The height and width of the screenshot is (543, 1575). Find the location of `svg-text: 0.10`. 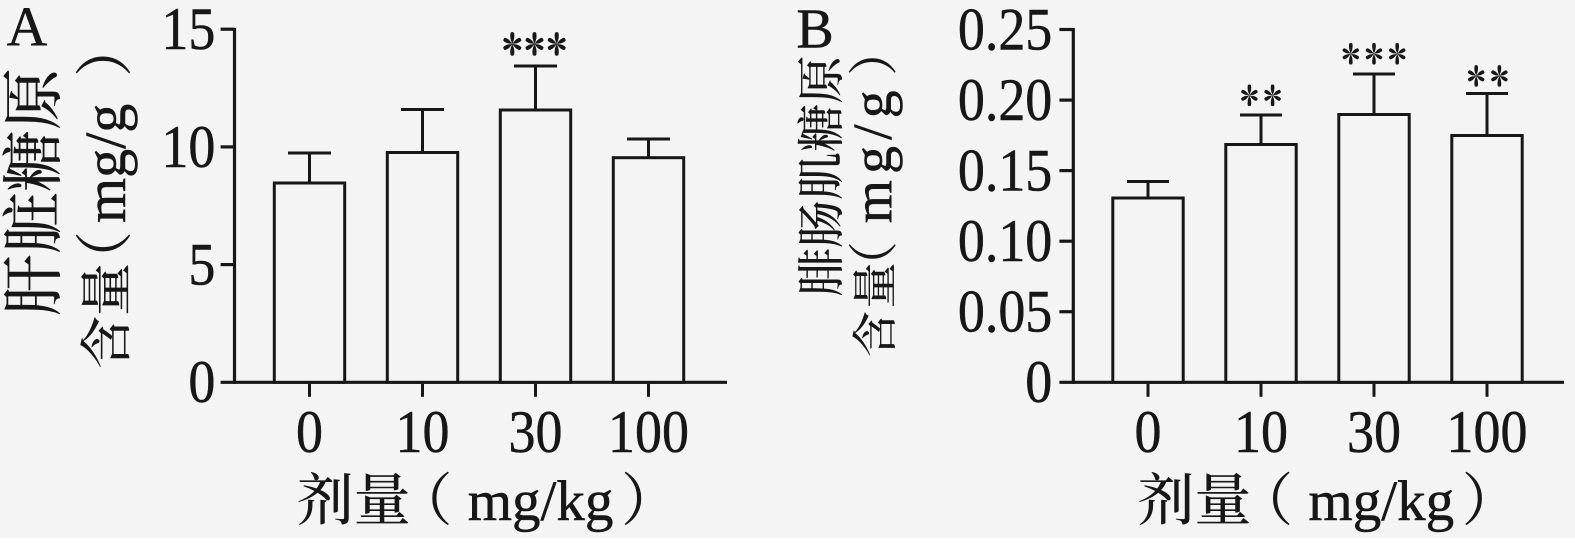

svg-text: 0.10 is located at coordinates (1005, 242).